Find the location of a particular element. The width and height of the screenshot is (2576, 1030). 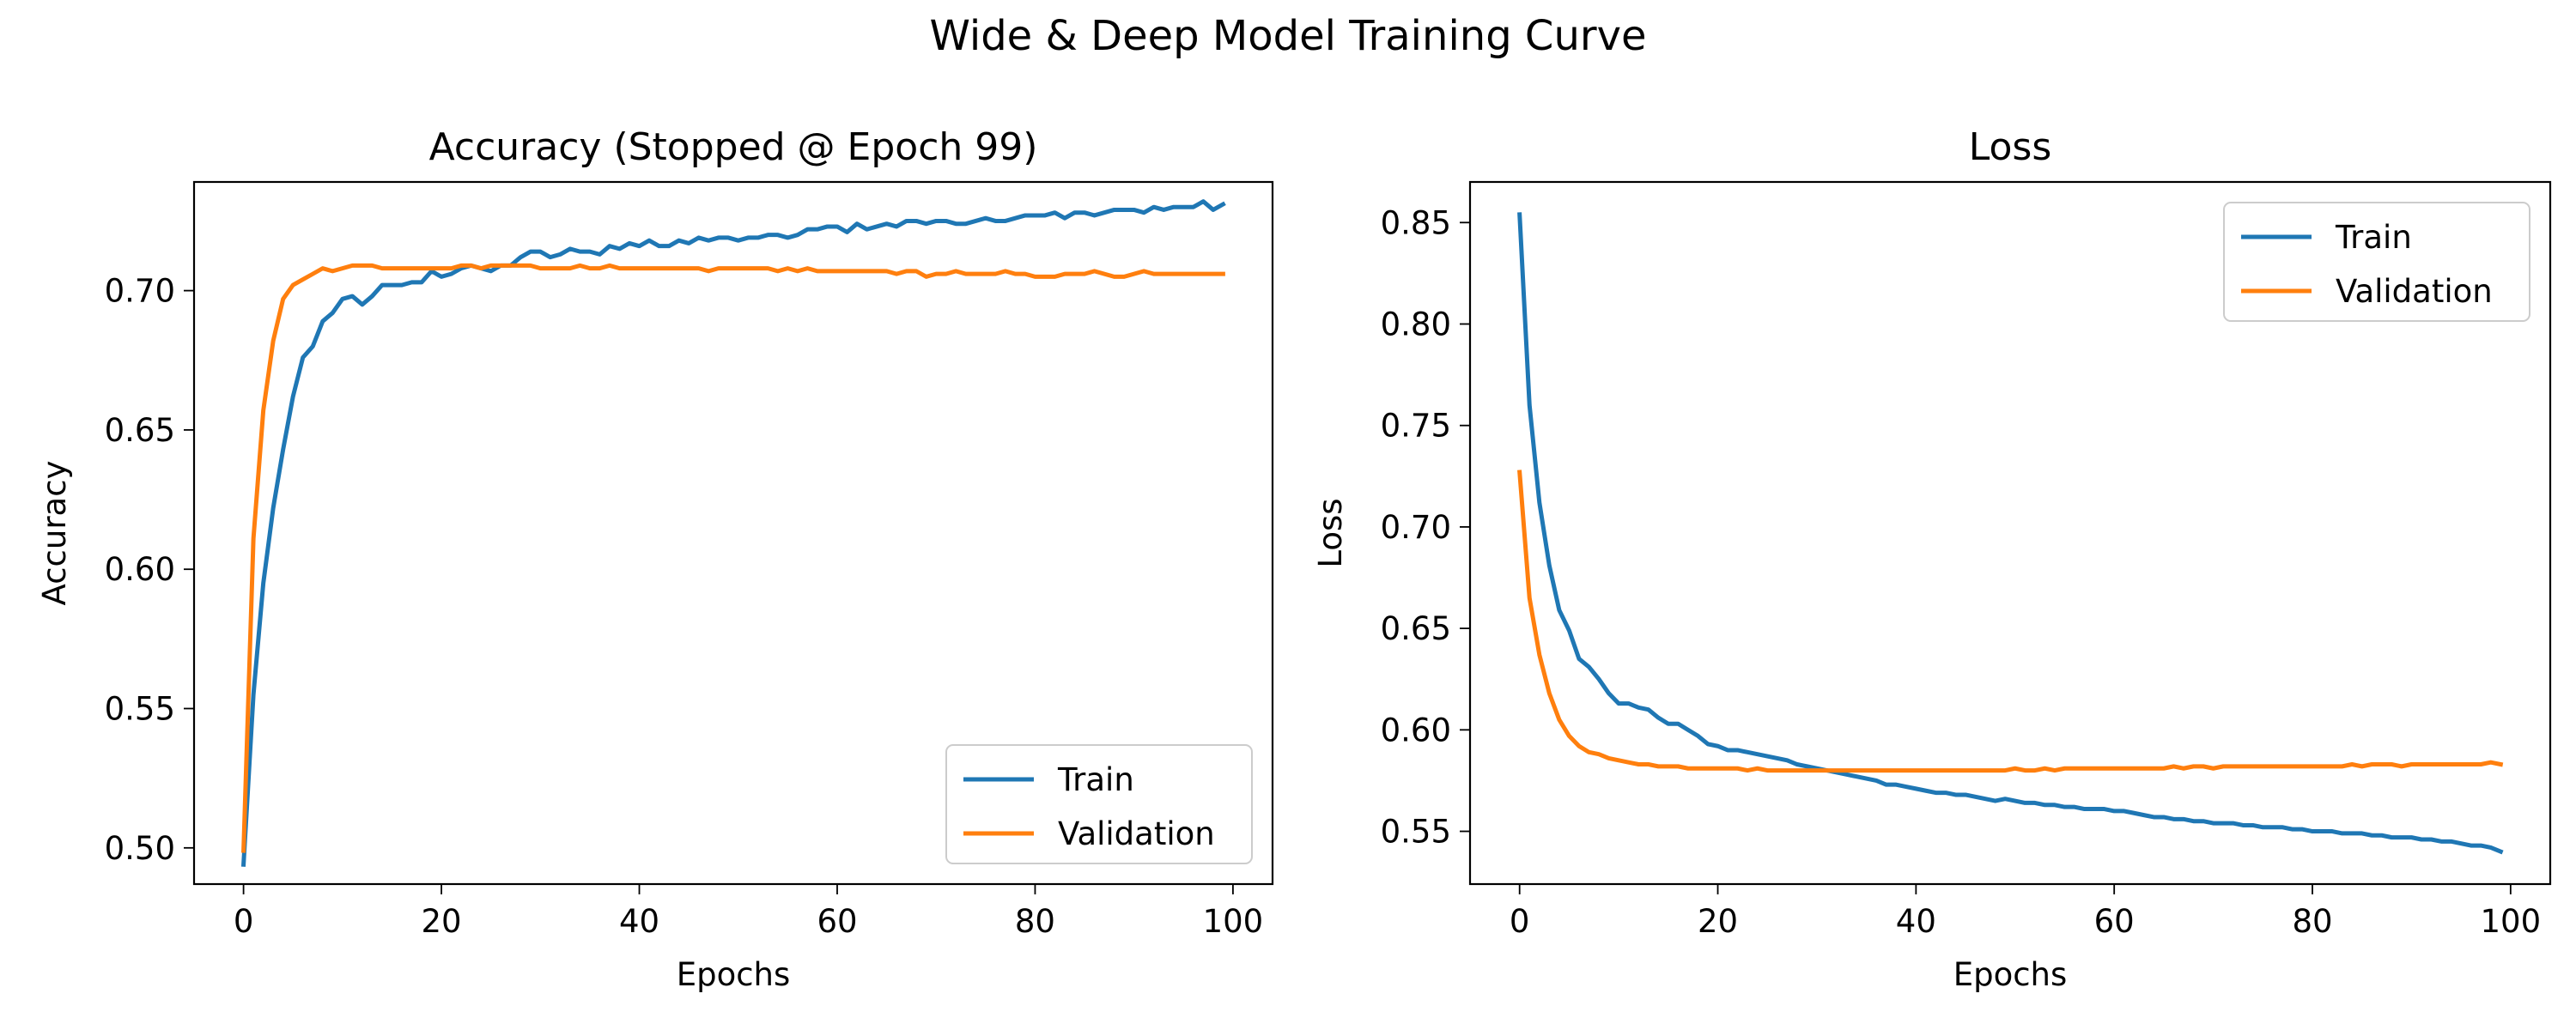

loss-x-axis-label: Epochs is located at coordinates (2011, 974).